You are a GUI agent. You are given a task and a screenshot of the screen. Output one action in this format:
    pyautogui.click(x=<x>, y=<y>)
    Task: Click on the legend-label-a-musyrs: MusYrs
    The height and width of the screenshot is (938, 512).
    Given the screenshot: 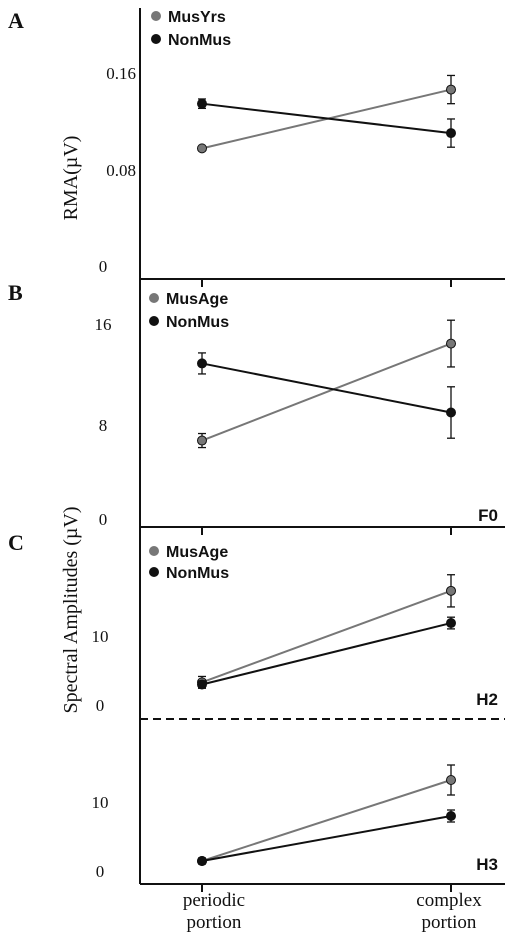 What is the action you would take?
    pyautogui.click(x=197, y=17)
    